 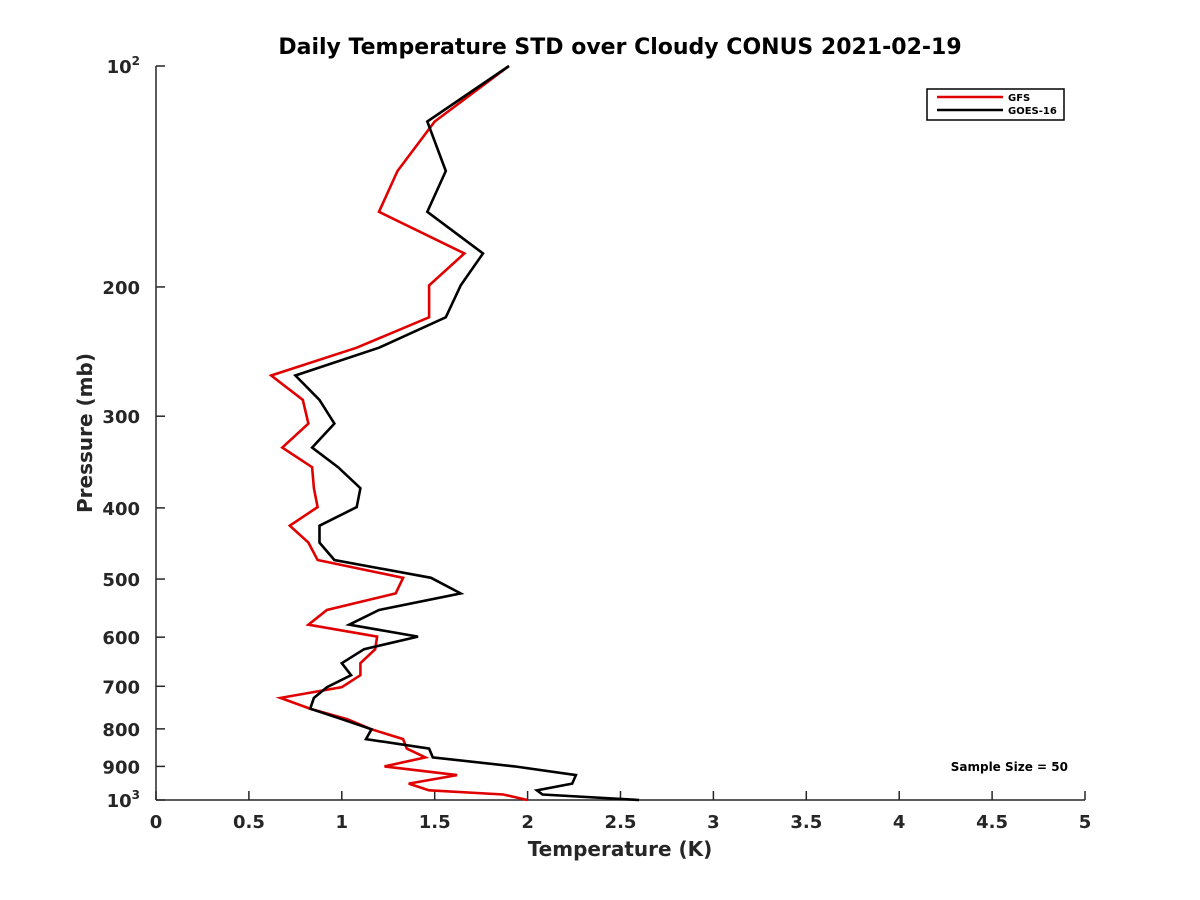 I want to click on x-tick-label: 3.5, so click(x=806, y=822).